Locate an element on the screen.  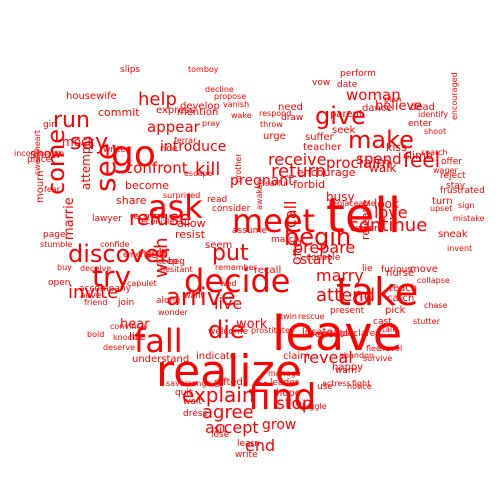
word-fearful: fearful is located at coordinates (275, 183).